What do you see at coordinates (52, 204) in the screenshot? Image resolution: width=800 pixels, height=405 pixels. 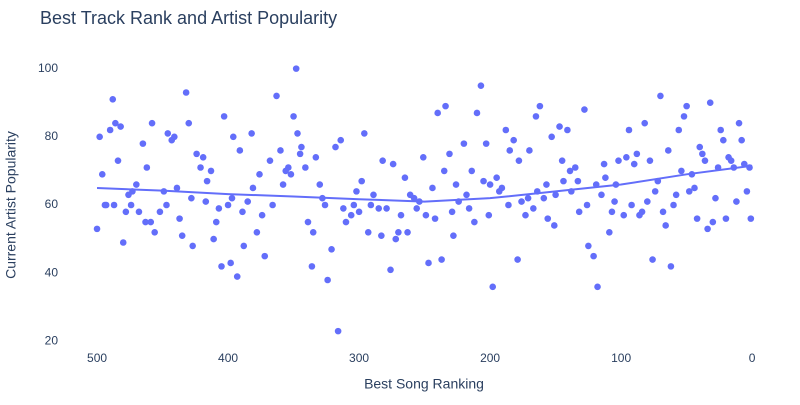 I see `y-tick-label: 60` at bounding box center [52, 204].